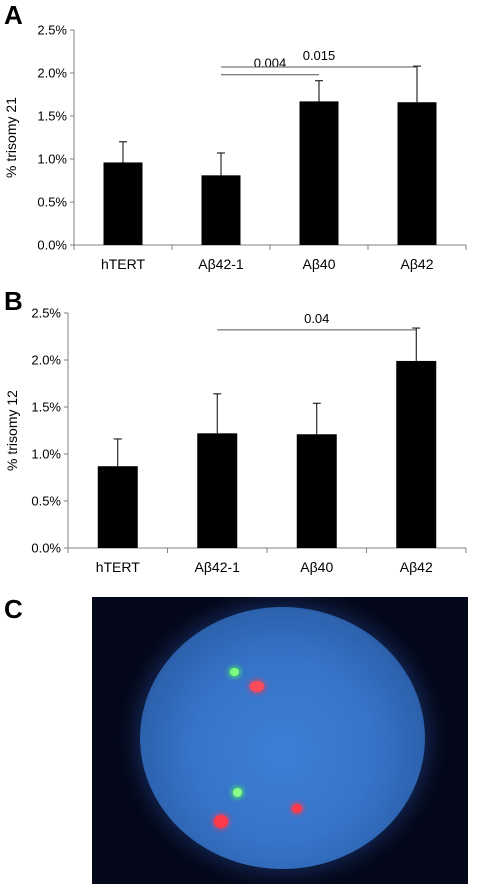  I want to click on y-axis-title: % trisomy 12, so click(12, 430).